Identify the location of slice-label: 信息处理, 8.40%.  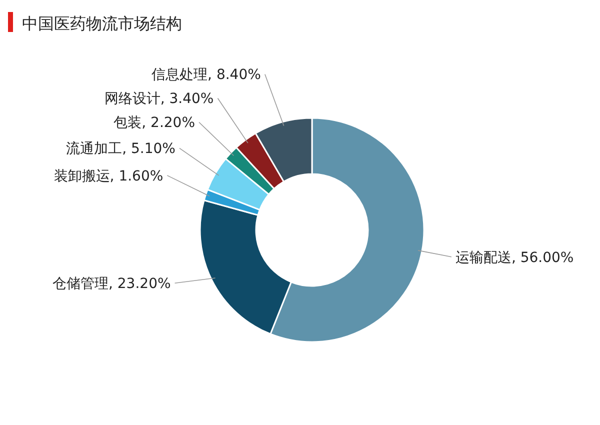
(206, 75).